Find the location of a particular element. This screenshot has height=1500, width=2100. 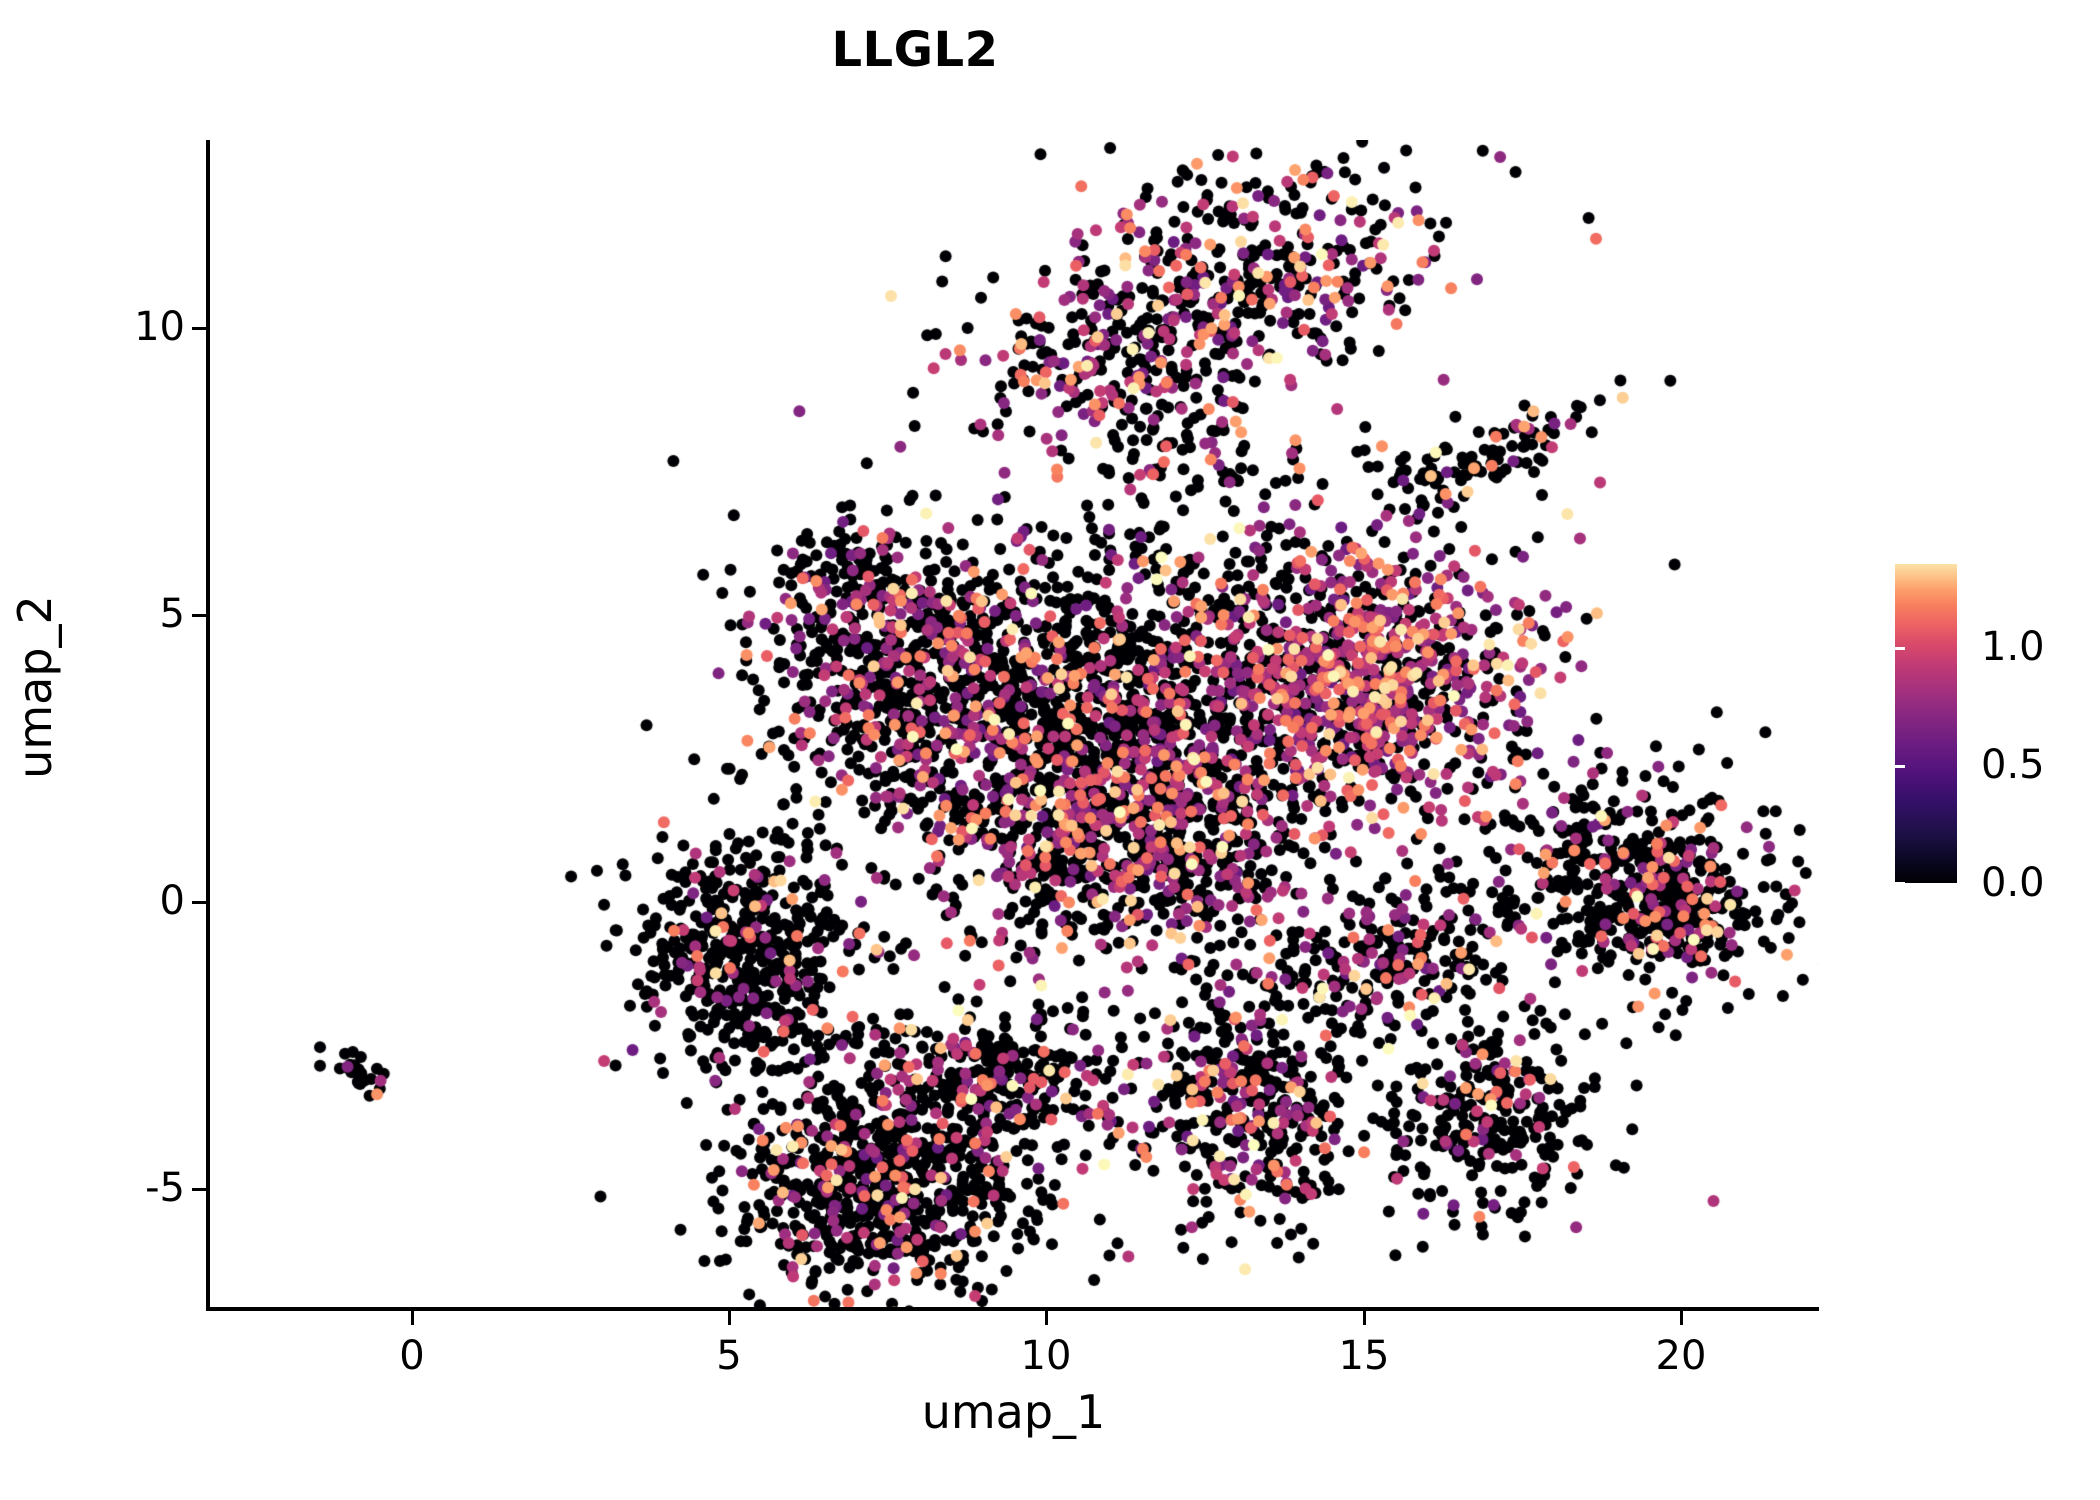

y-tick-mark-minus5 is located at coordinates (199, 1189).